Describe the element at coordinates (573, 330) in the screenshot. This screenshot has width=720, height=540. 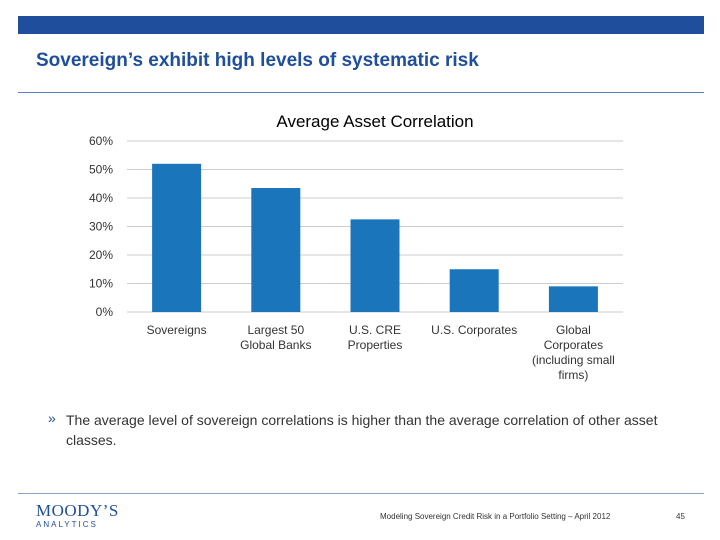
I see `x-tick-label-line: Global` at that location.